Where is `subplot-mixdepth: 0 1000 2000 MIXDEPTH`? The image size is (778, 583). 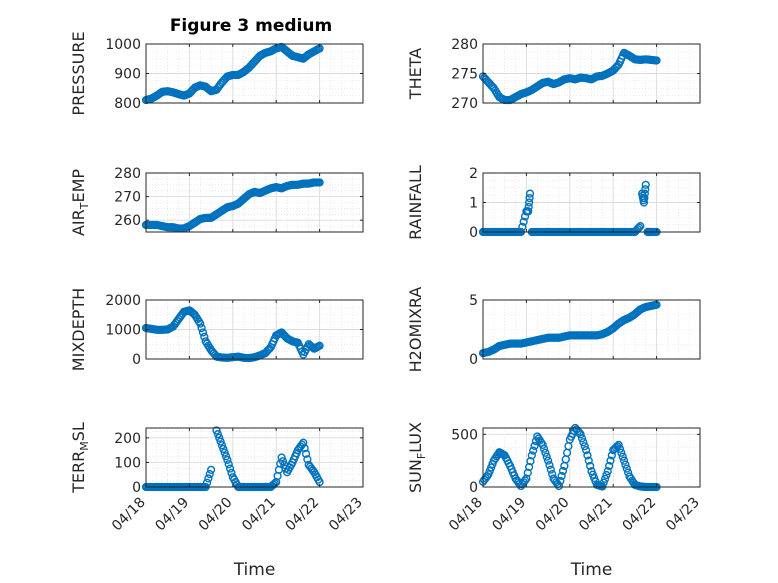 subplot-mixdepth: 0 1000 2000 MIXDEPTH is located at coordinates (216, 329).